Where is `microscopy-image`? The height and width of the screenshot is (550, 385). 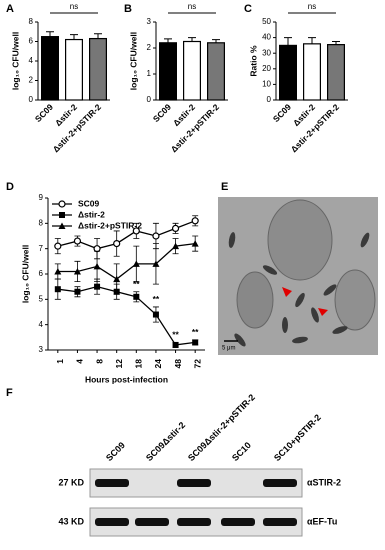 microscopy-image is located at coordinates (298, 276).